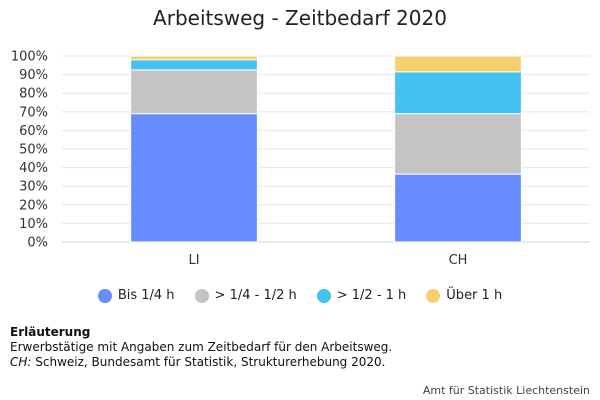  Describe the element at coordinates (33, 150) in the screenshot. I see `y-tick-label: 50%` at that location.